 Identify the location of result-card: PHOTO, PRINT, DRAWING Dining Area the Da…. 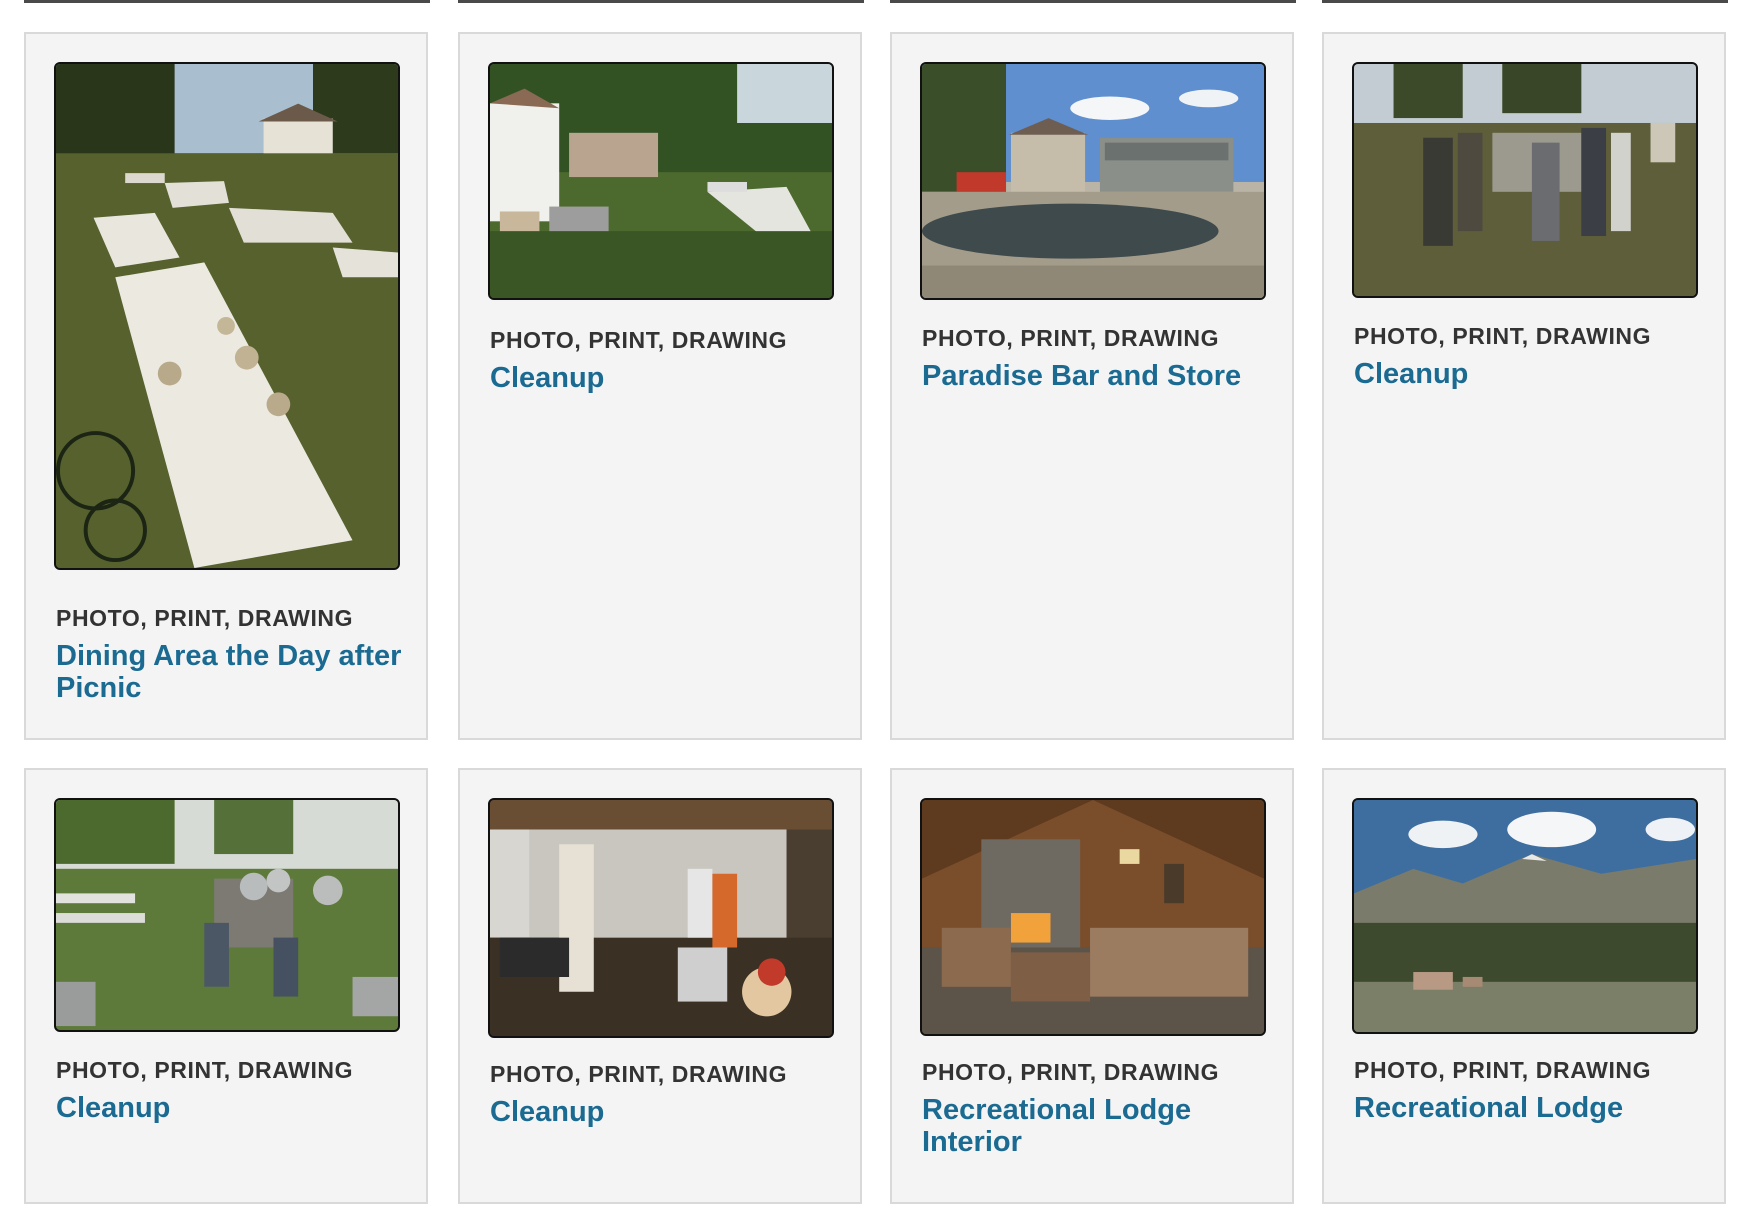
(226, 386).